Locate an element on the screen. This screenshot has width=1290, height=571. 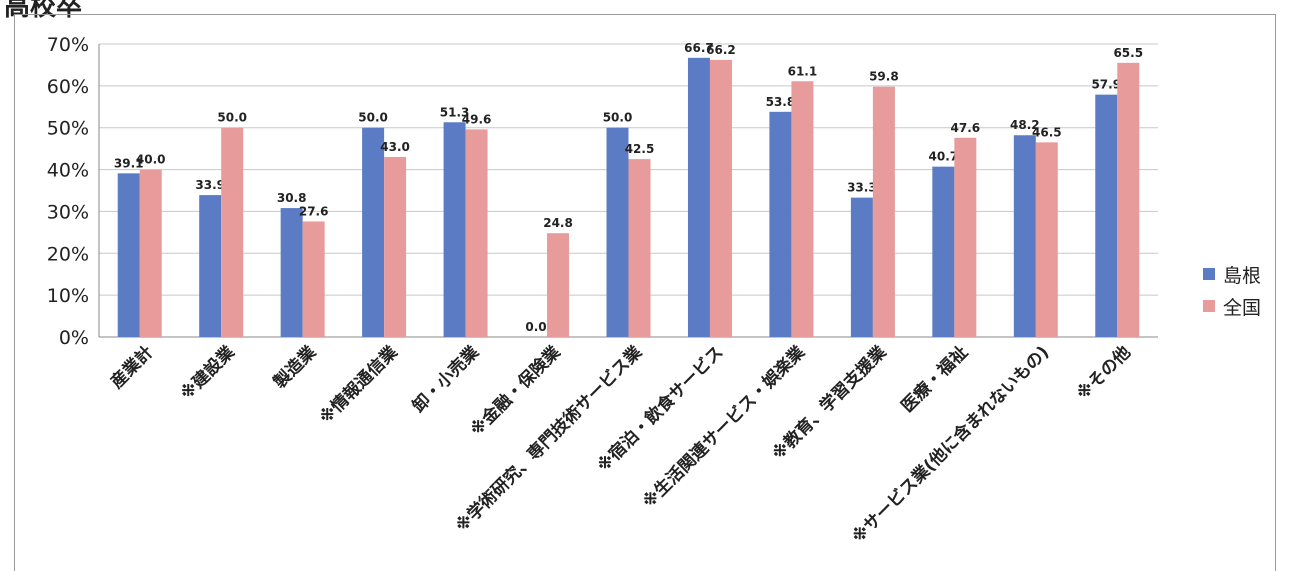
data-label-shimane: 51.3 is located at coordinates (455, 112).